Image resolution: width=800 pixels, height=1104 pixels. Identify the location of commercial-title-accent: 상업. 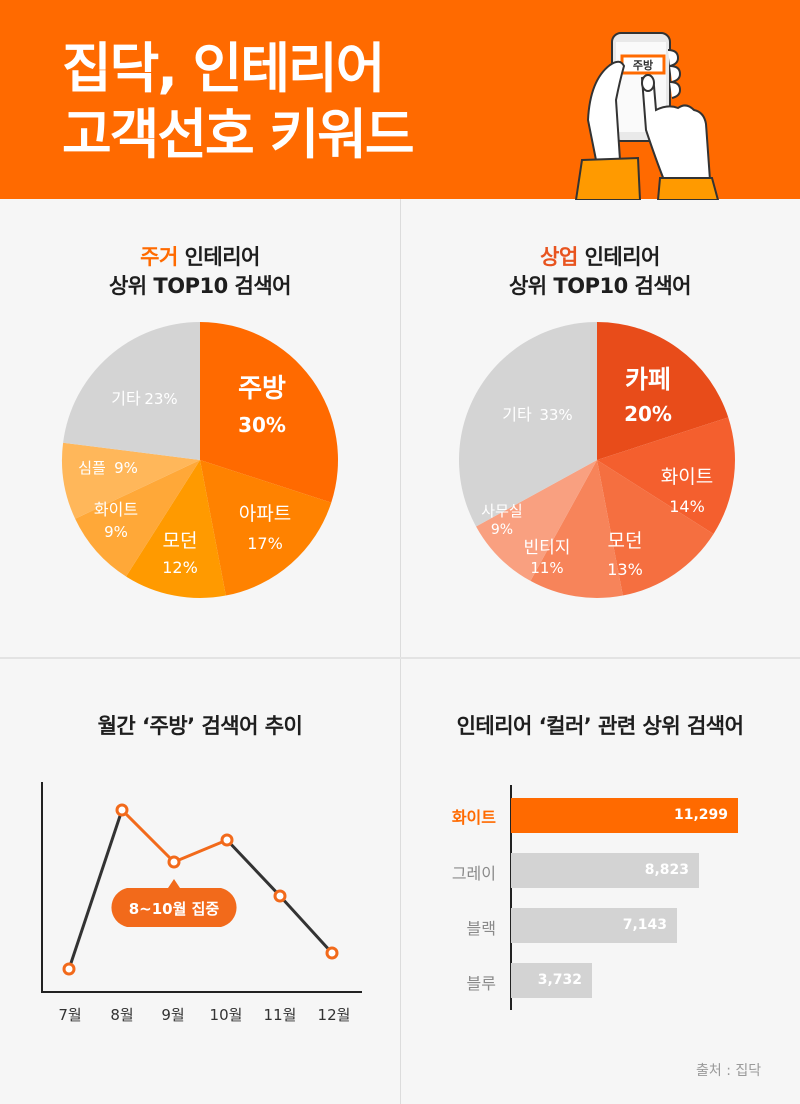
(559, 257).